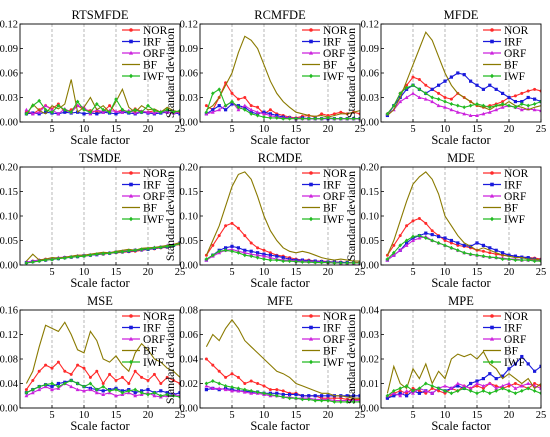 The image size is (550, 437). Describe the element at coordinates (370, 49) in the screenshot. I see `y-tick-label: 0.09` at that location.